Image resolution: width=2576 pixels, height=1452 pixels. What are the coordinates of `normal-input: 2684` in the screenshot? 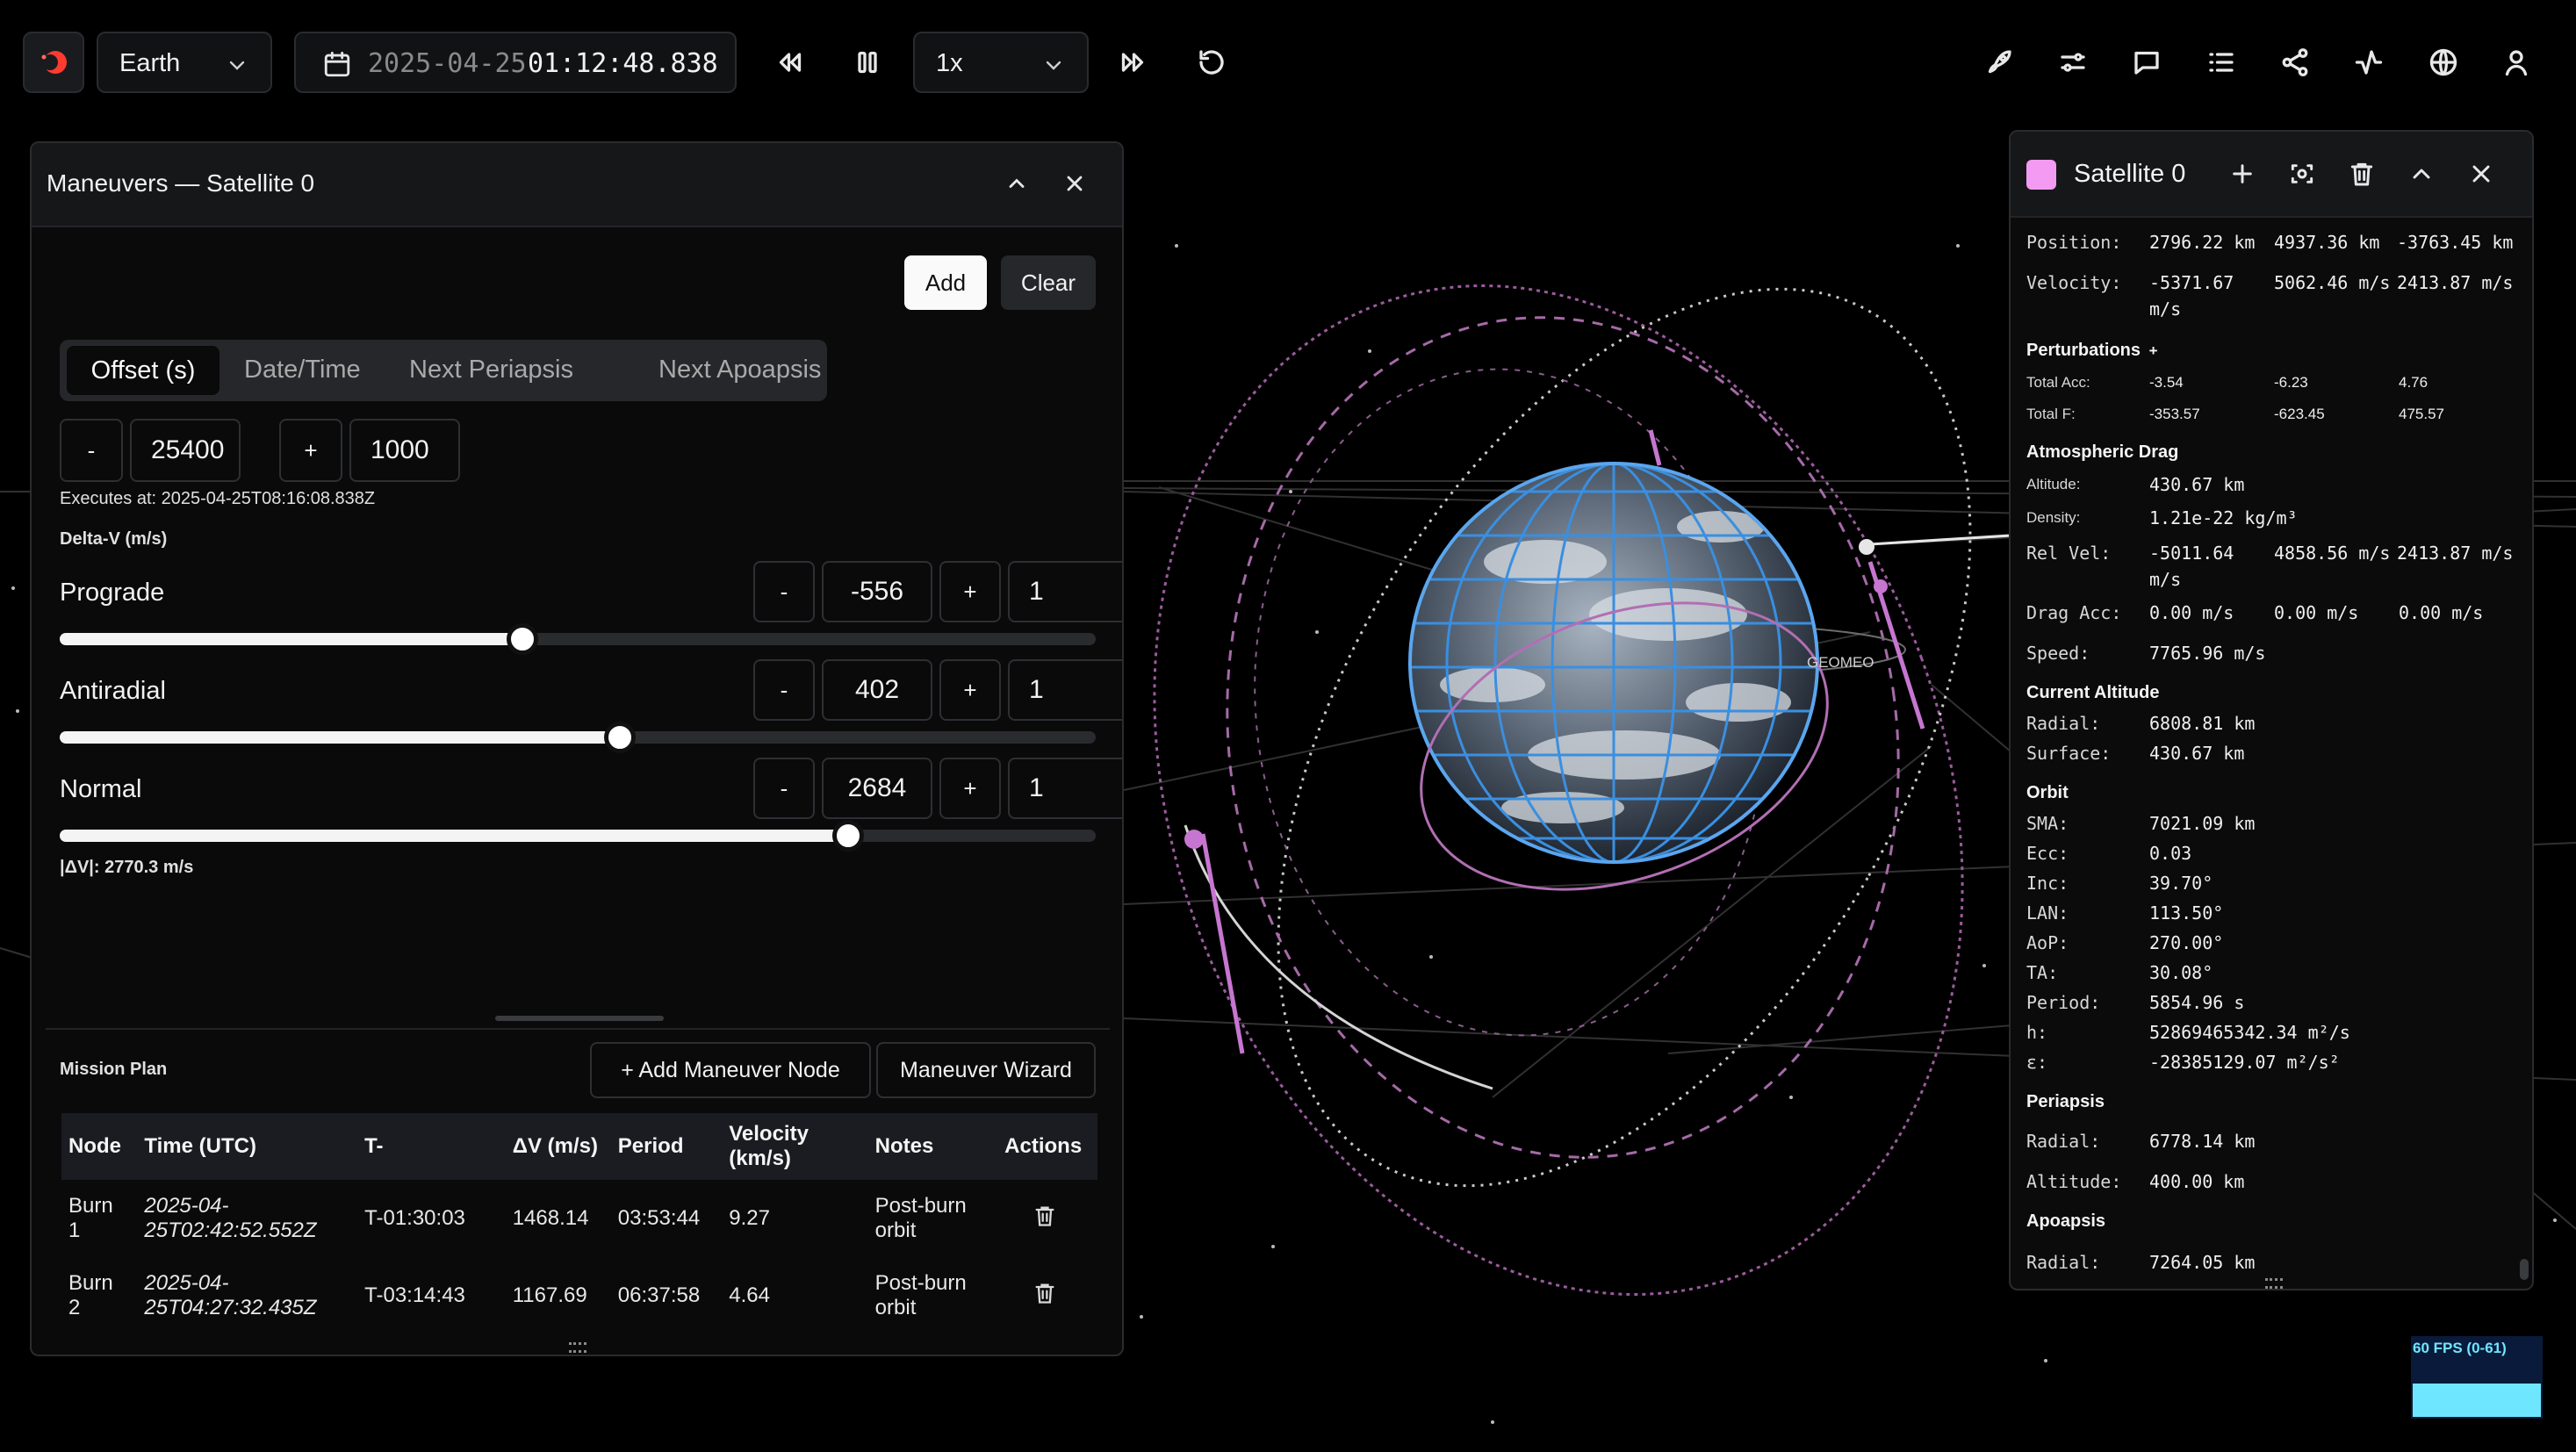 It's located at (877, 788).